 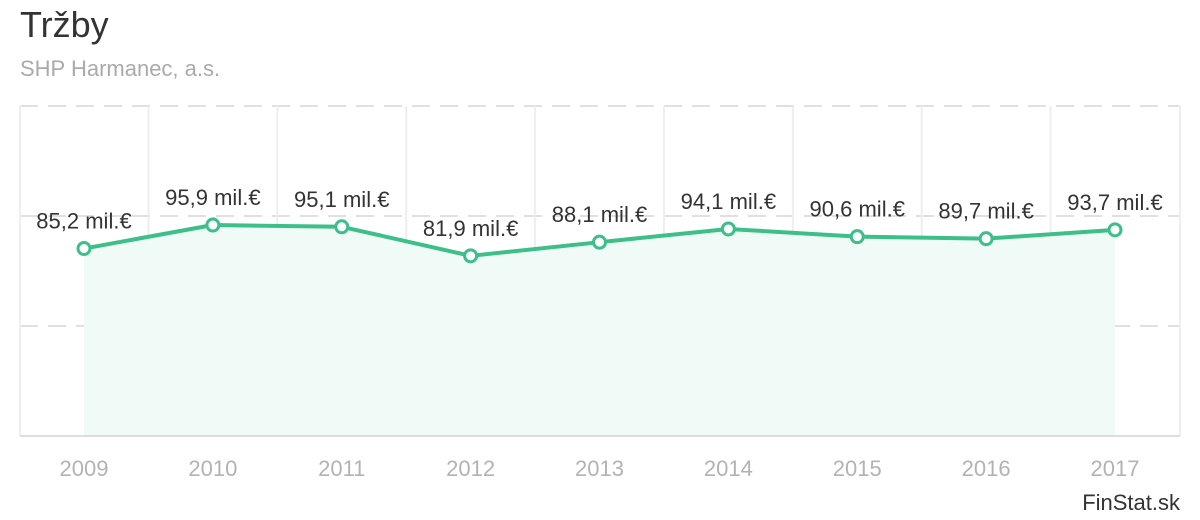 What do you see at coordinates (857, 209) in the screenshot?
I see `data-label: 90,6 mil.€` at bounding box center [857, 209].